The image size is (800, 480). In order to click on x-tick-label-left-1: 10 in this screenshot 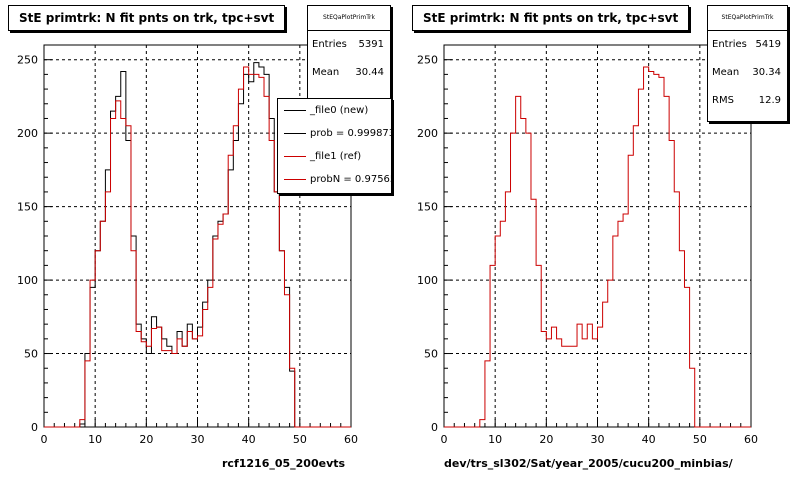, I will do `click(95, 439)`.